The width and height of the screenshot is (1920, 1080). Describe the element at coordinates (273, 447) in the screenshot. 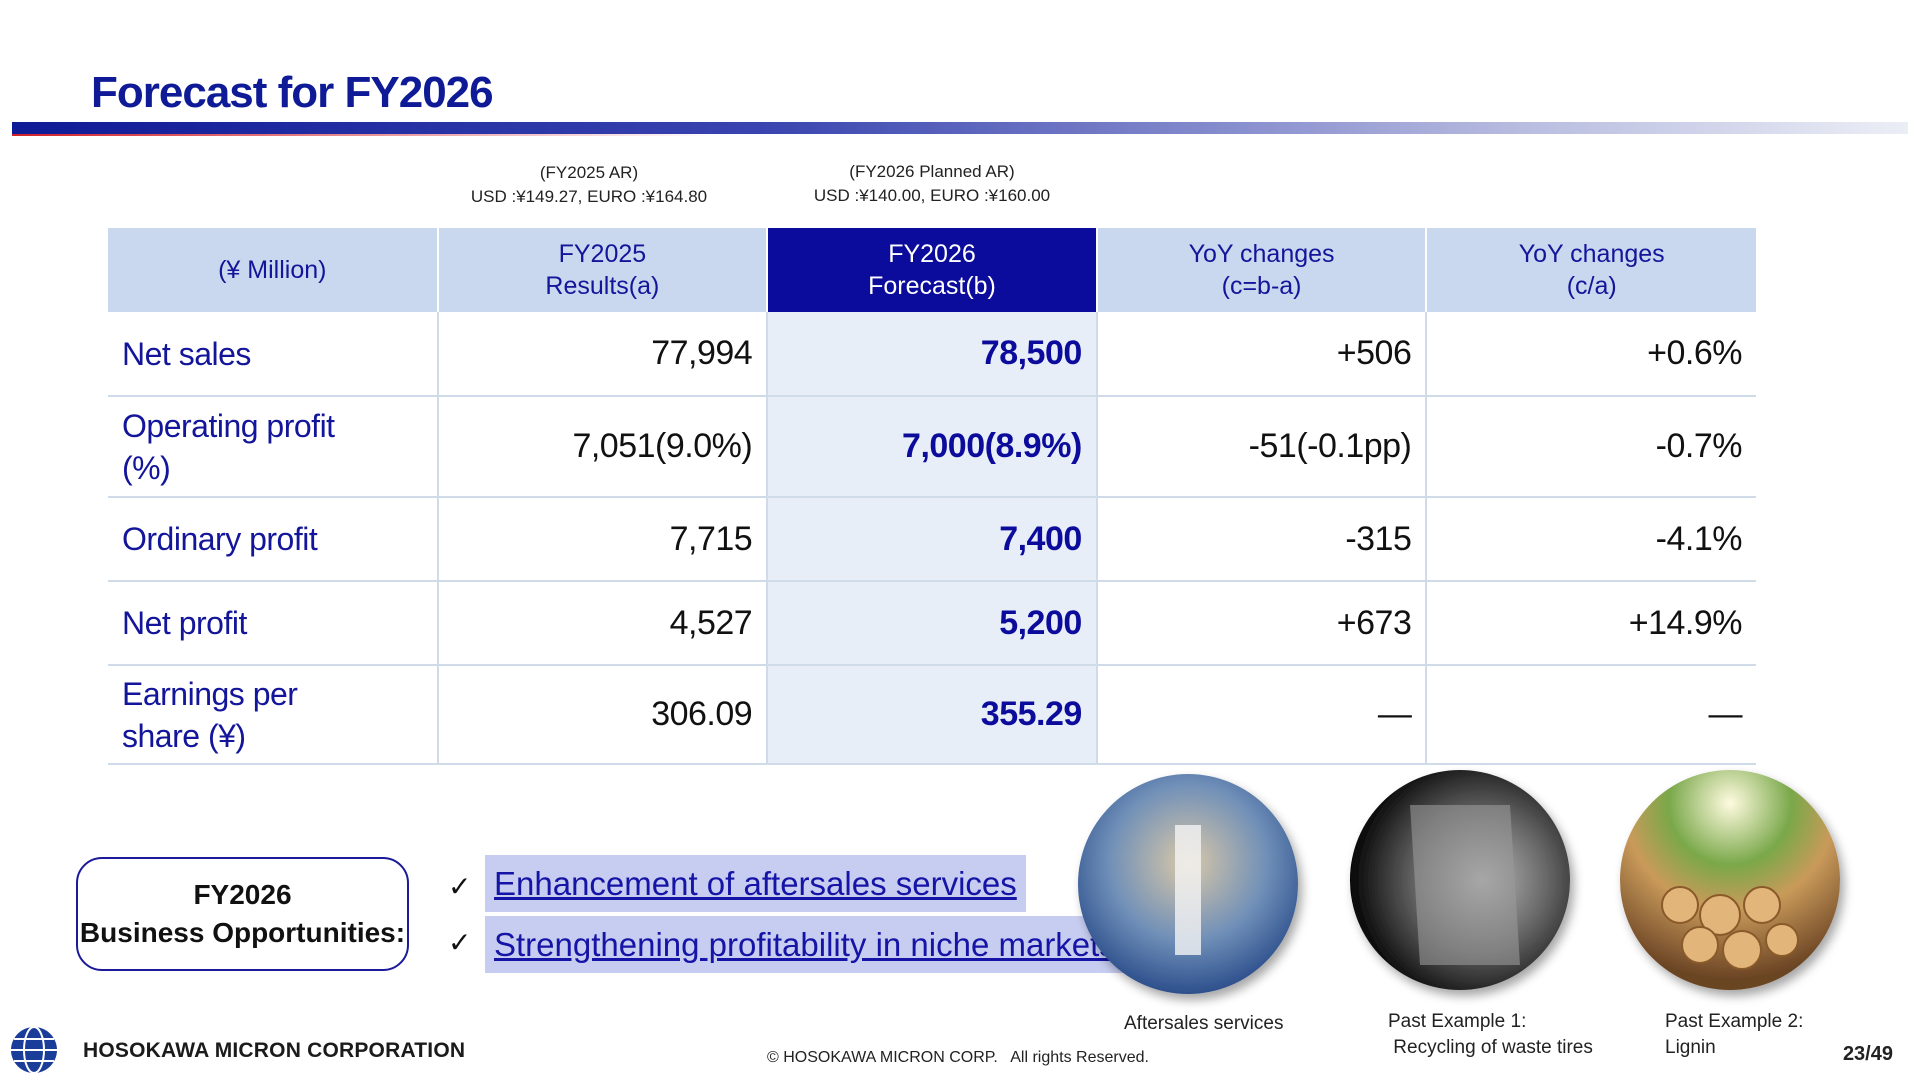

I see `row-label: Operating profit (%)` at that location.